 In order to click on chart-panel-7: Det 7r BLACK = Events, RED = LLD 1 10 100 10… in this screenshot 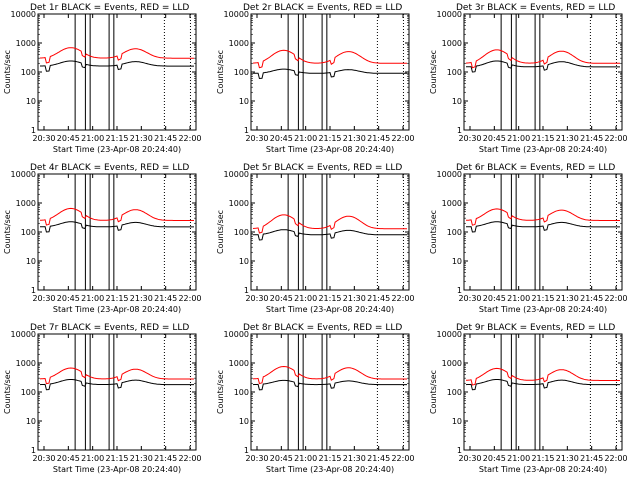, I will do `click(102, 398)`.